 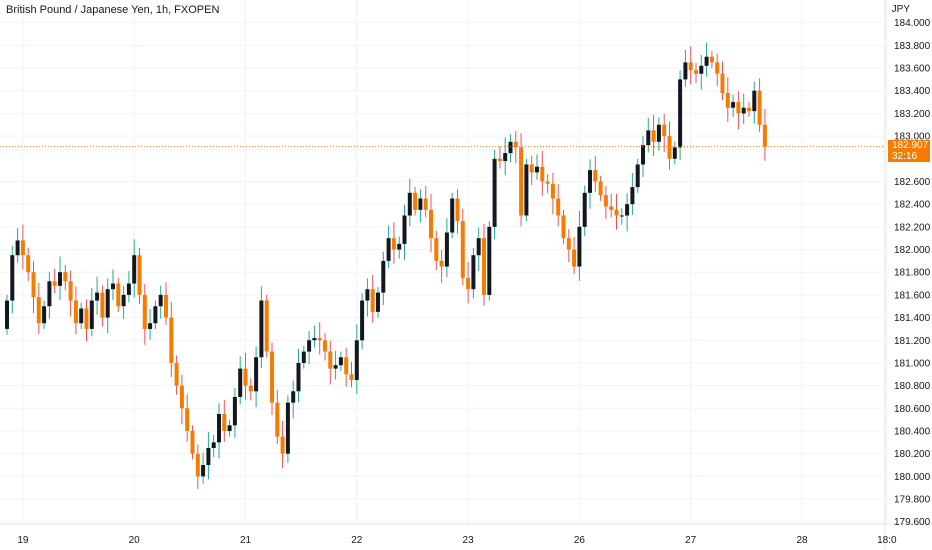 What do you see at coordinates (457, 540) in the screenshot?
I see `time-axis: 19 20 21 22 23 26 27 28 18:0` at bounding box center [457, 540].